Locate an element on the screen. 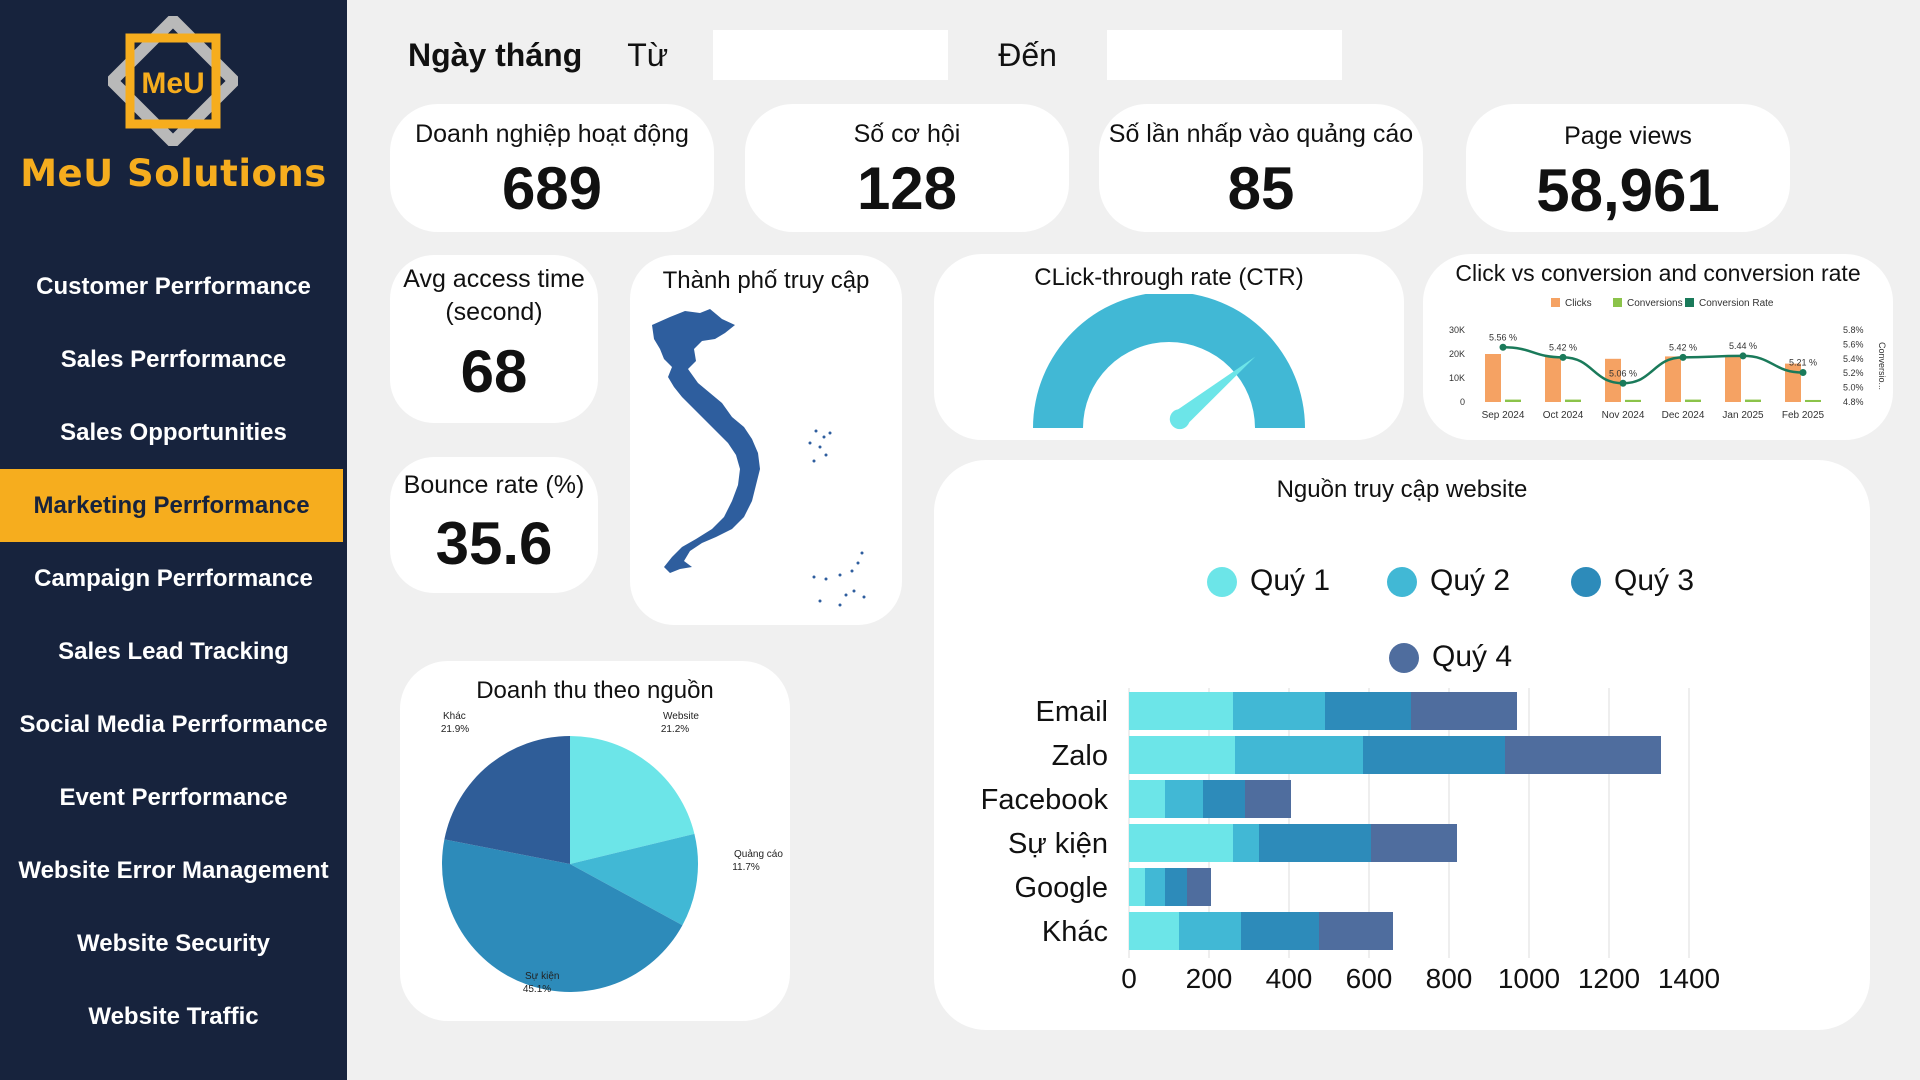 This screenshot has height=1080, width=1920. legend-label-3: Quý 4 is located at coordinates (1472, 656).